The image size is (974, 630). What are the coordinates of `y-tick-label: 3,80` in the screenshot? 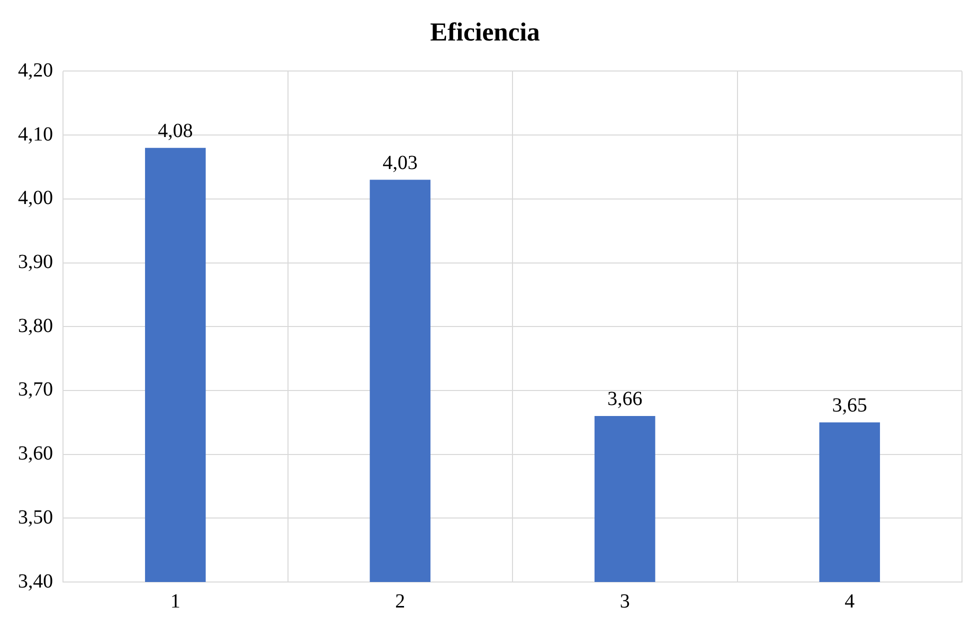 It's located at (35, 325).